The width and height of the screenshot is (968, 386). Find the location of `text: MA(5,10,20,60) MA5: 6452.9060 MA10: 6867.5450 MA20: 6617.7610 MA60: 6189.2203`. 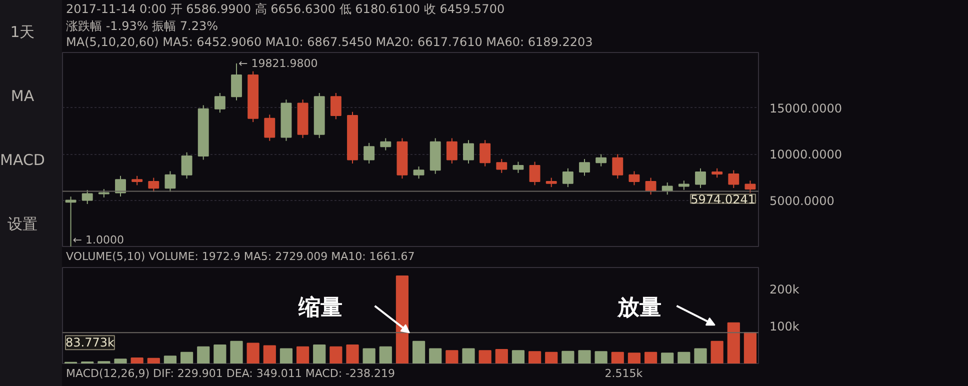

text: MA(5,10,20,60) MA5: 6452.9060 MA10: 6867.5450 MA20: 6617.7610 MA60: 6189.2203 is located at coordinates (329, 42).